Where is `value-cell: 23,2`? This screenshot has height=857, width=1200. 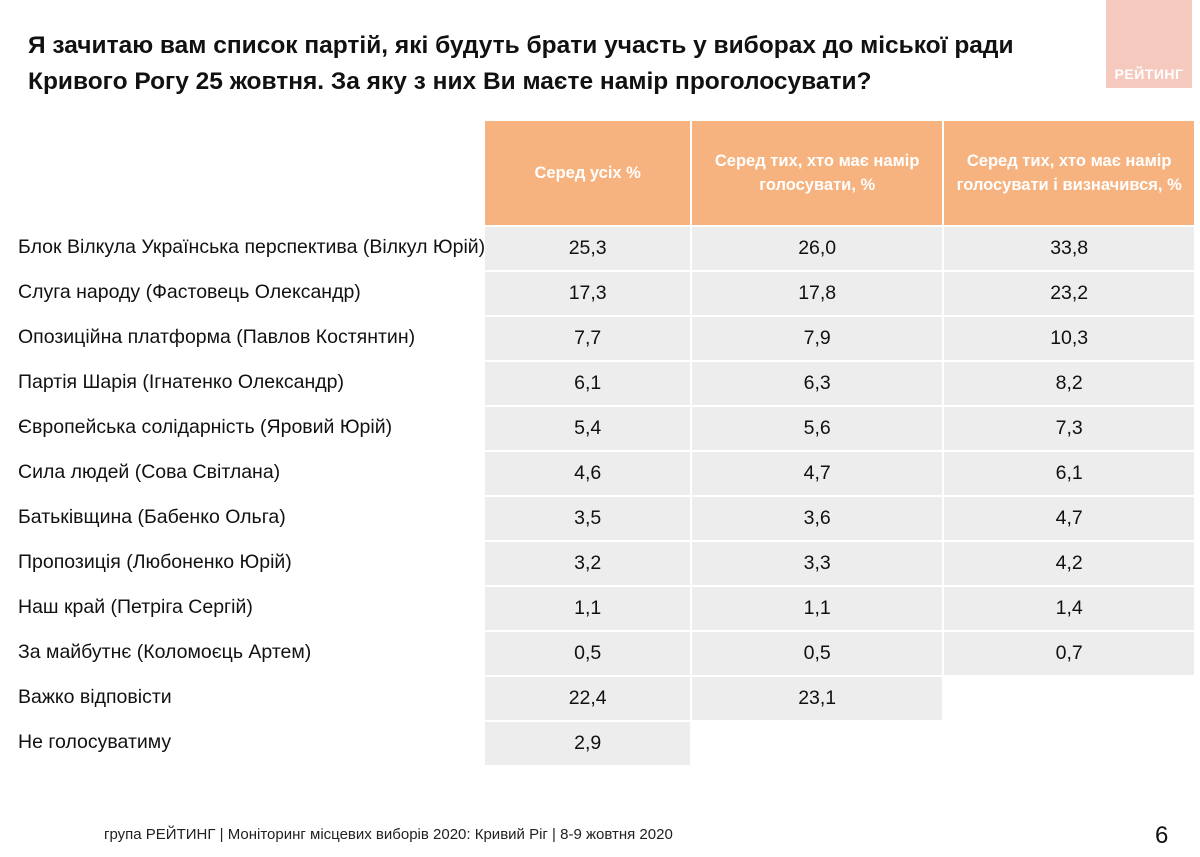
value-cell: 23,2 is located at coordinates (1070, 292).